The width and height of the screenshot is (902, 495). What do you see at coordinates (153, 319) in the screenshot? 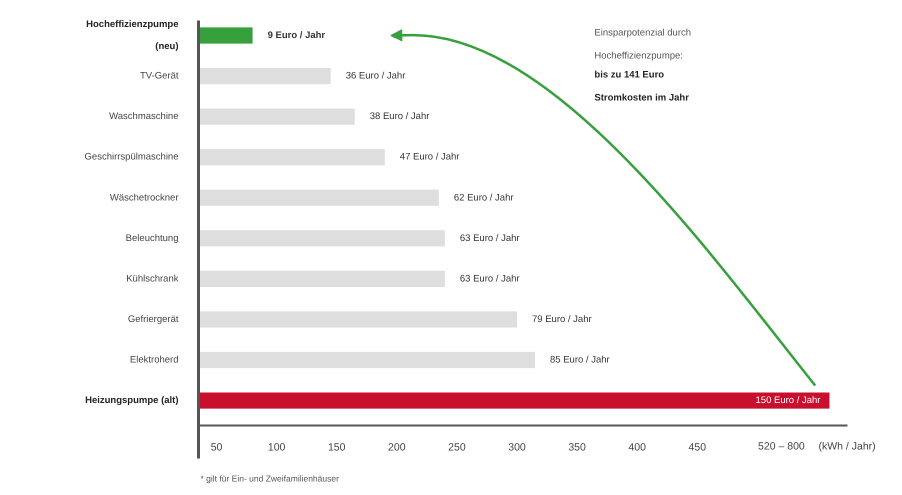
I see `y-tick-label: Gefriergerät` at bounding box center [153, 319].